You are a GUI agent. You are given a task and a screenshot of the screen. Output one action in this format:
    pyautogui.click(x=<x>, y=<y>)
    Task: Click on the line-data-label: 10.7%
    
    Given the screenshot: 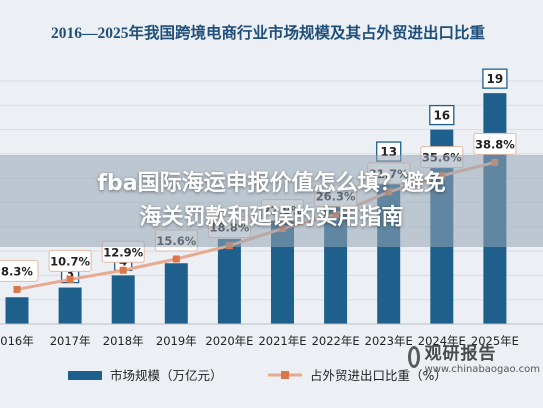 What is the action you would take?
    pyautogui.click(x=70, y=261)
    